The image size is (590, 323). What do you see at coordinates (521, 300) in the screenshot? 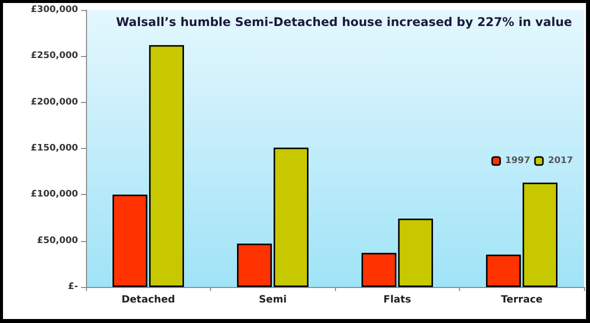
I see `x-tick-label: Terrace` at bounding box center [521, 300].